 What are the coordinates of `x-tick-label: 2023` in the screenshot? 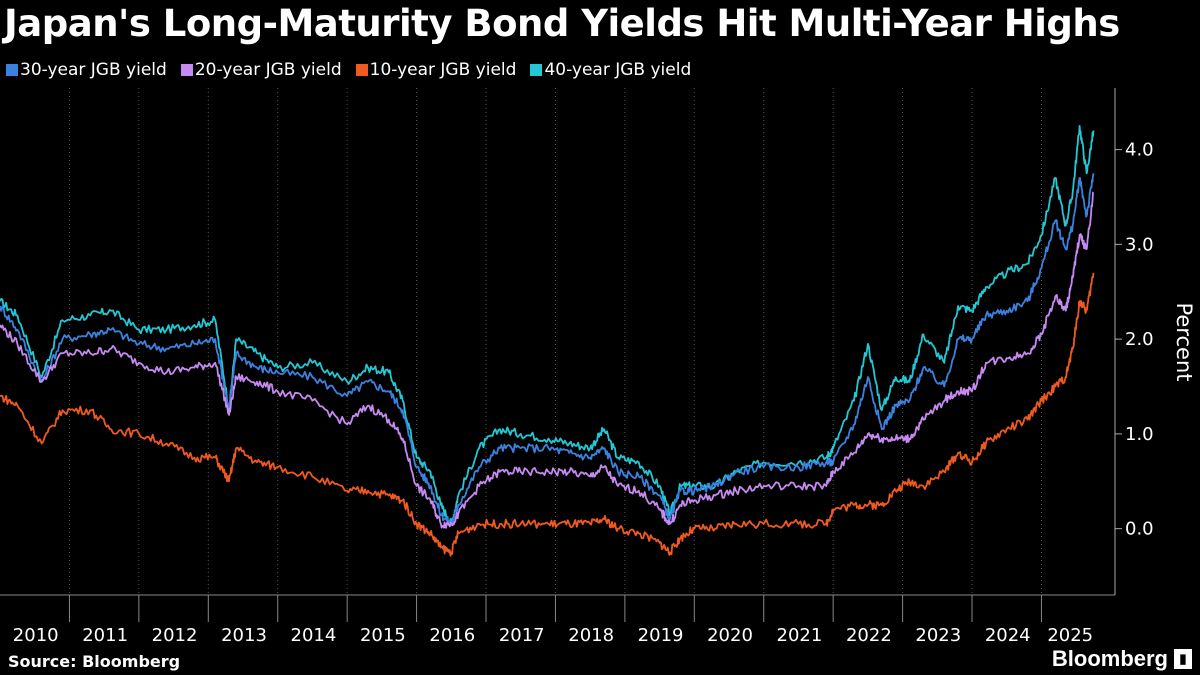 It's located at (938, 635).